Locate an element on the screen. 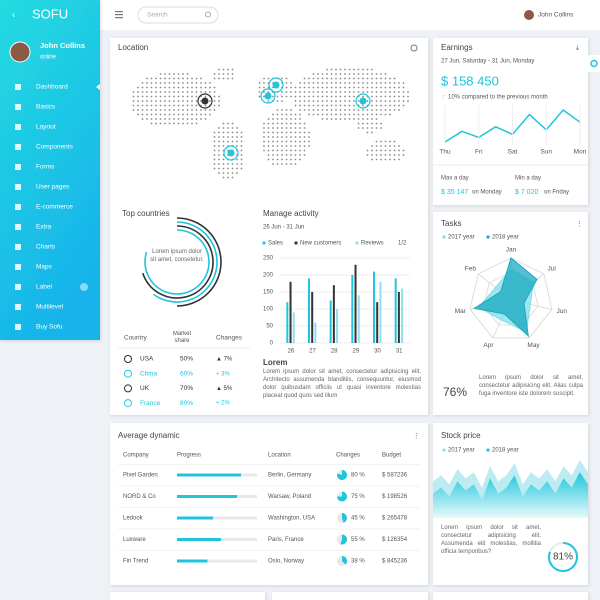  legend-label: Sales is located at coordinates (275, 244).